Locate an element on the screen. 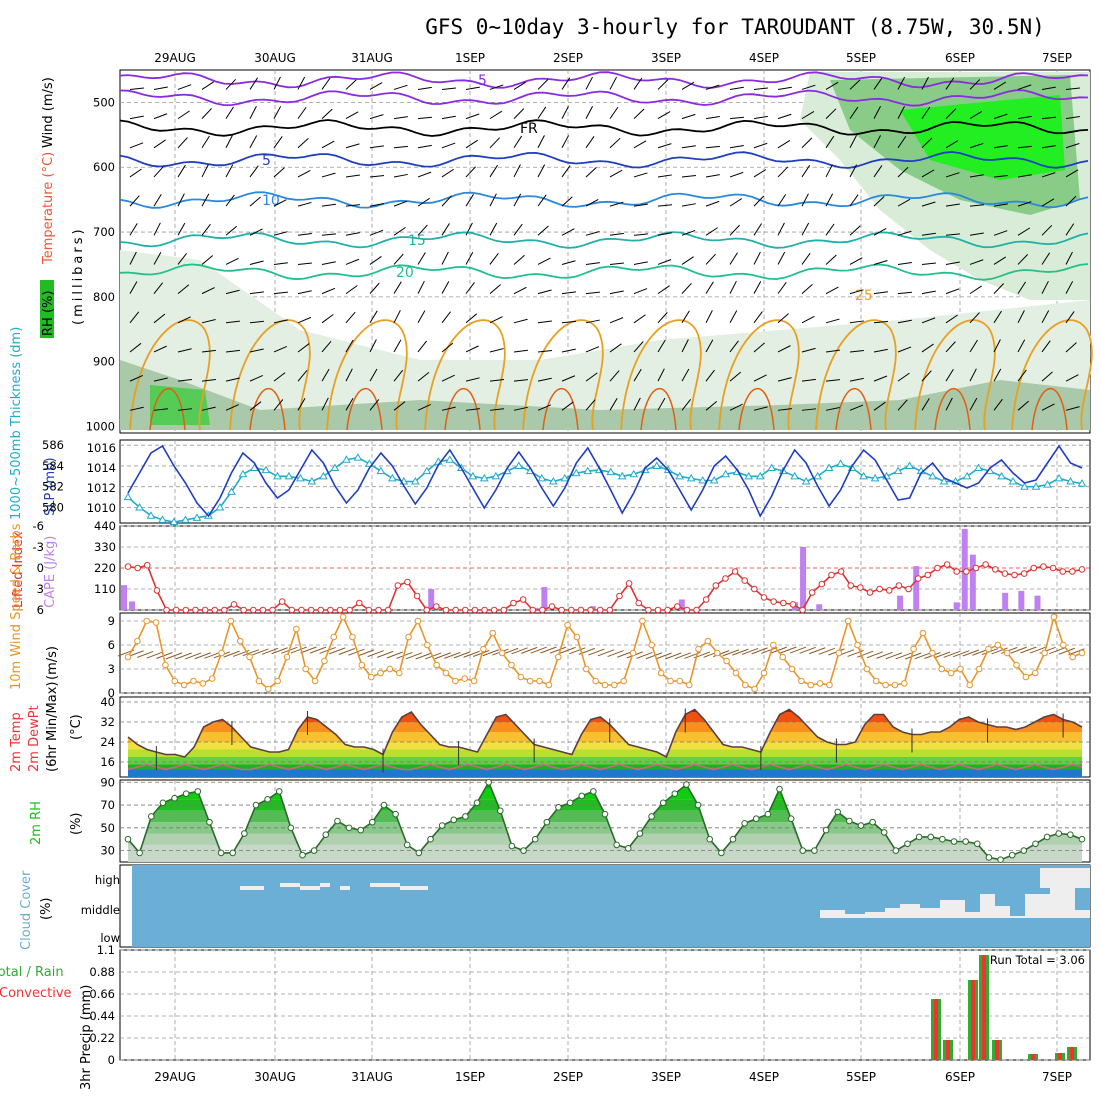 The height and width of the screenshot is (1100, 1100). upper-mb-label: (millibars) is located at coordinates (78, 275).